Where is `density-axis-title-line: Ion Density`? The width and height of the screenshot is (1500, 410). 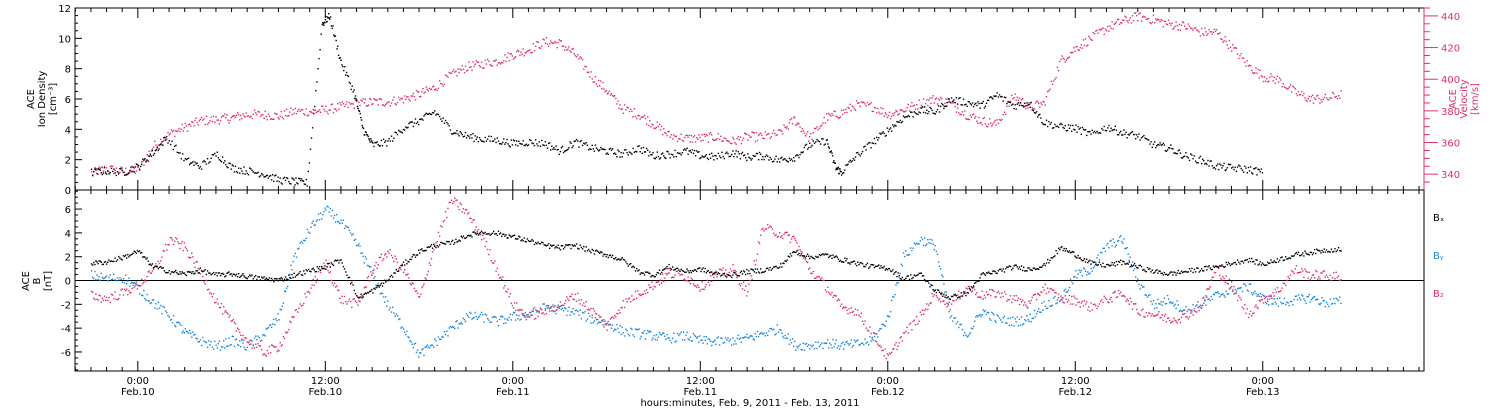 density-axis-title-line: Ion Density is located at coordinates (42, 99).